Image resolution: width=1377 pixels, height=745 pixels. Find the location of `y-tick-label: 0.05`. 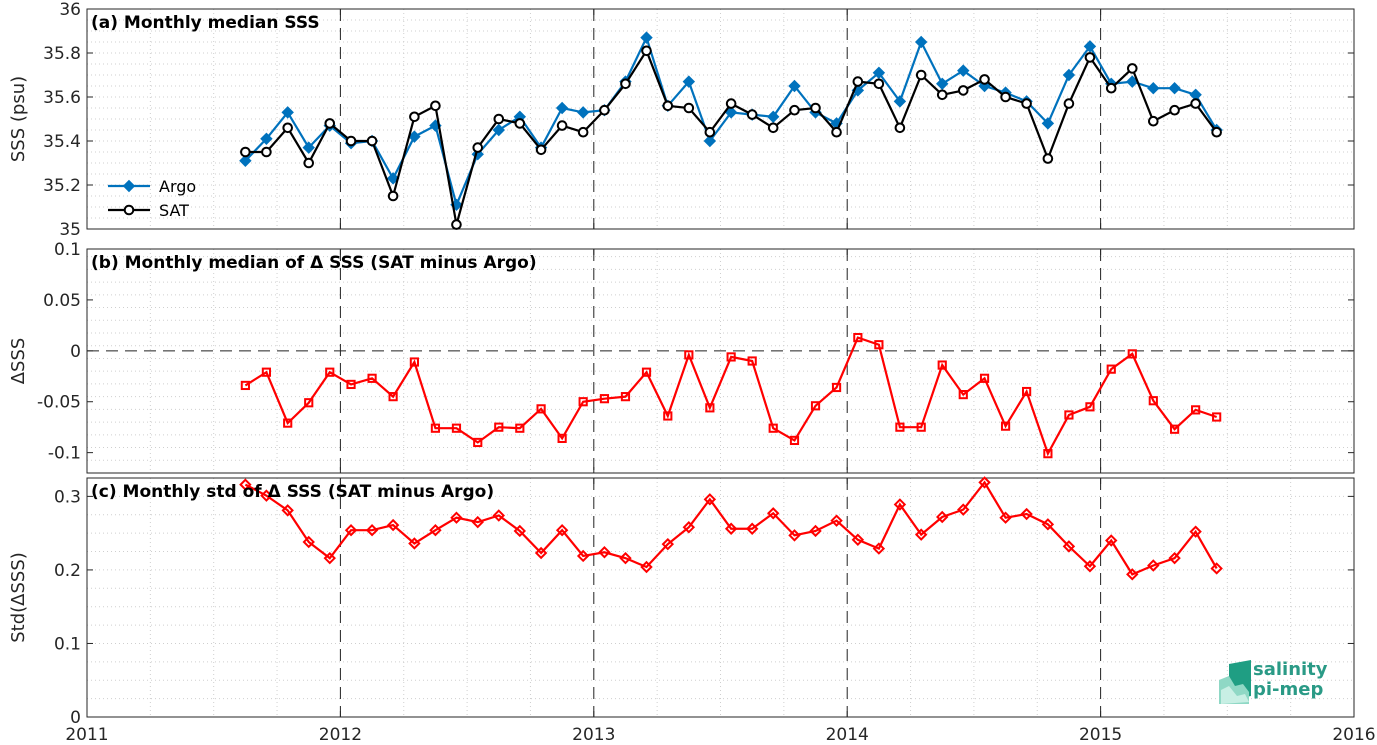

y-tick-label: 0.05 is located at coordinates (62, 301).